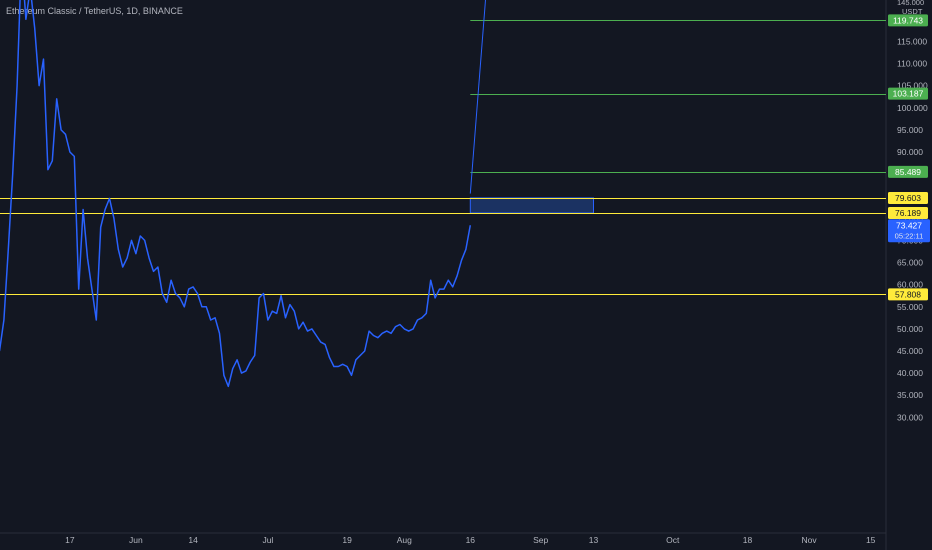 This screenshot has height=550, width=932. I want to click on x-tick-label: 14, so click(193, 540).